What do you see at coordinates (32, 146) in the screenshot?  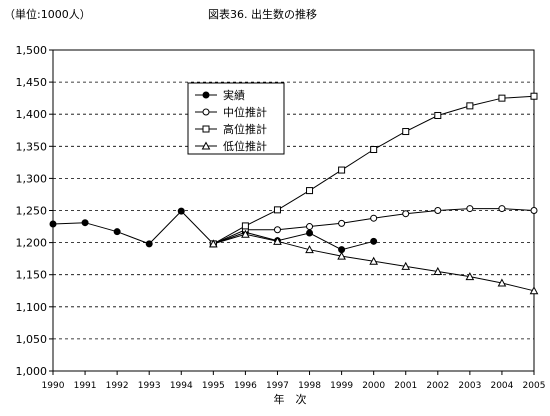 I see `y-tick-label: 1,350` at bounding box center [32, 146].